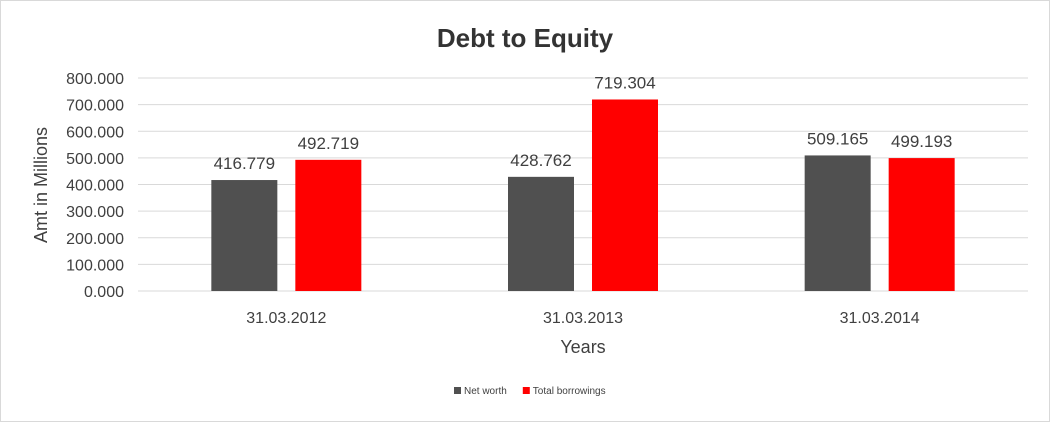  What do you see at coordinates (41, 185) in the screenshot?
I see `y-axis-title: Amt in Millions` at bounding box center [41, 185].